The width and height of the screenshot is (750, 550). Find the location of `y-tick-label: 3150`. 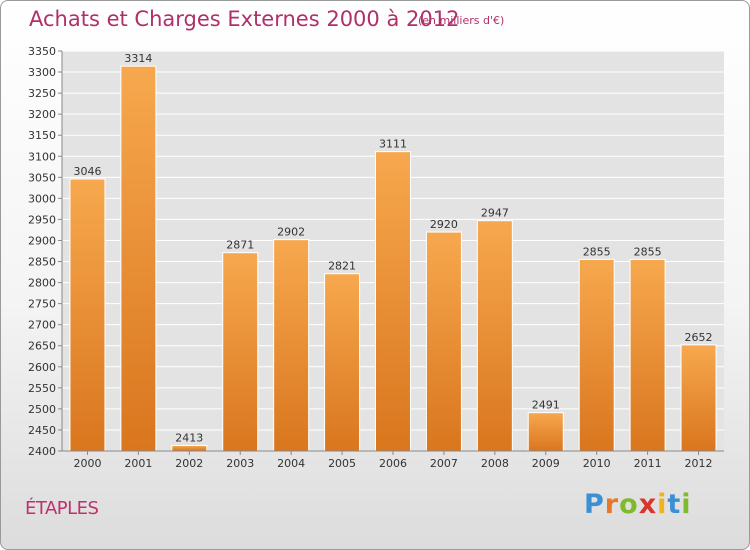

y-tick-label: 3150 is located at coordinates (42, 135).